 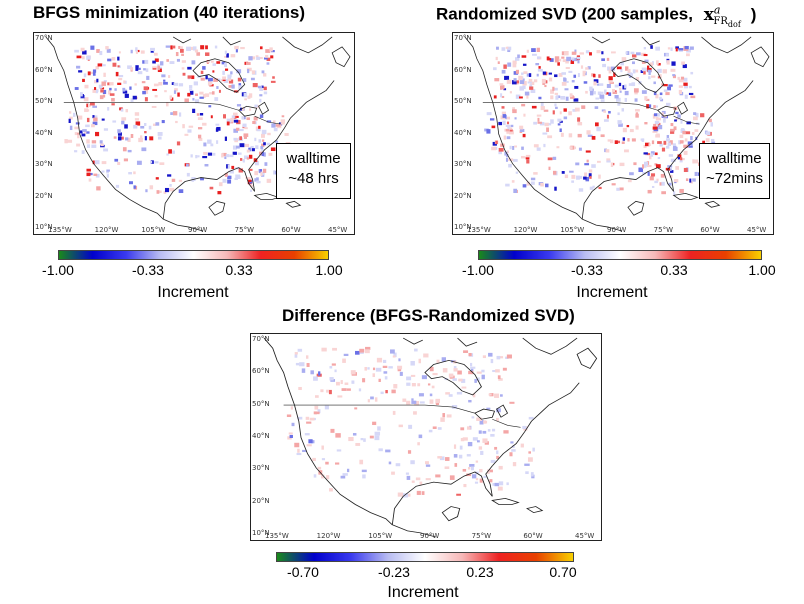 What do you see at coordinates (402, 416) in the screenshot?
I see `national-border` at bounding box center [402, 416].